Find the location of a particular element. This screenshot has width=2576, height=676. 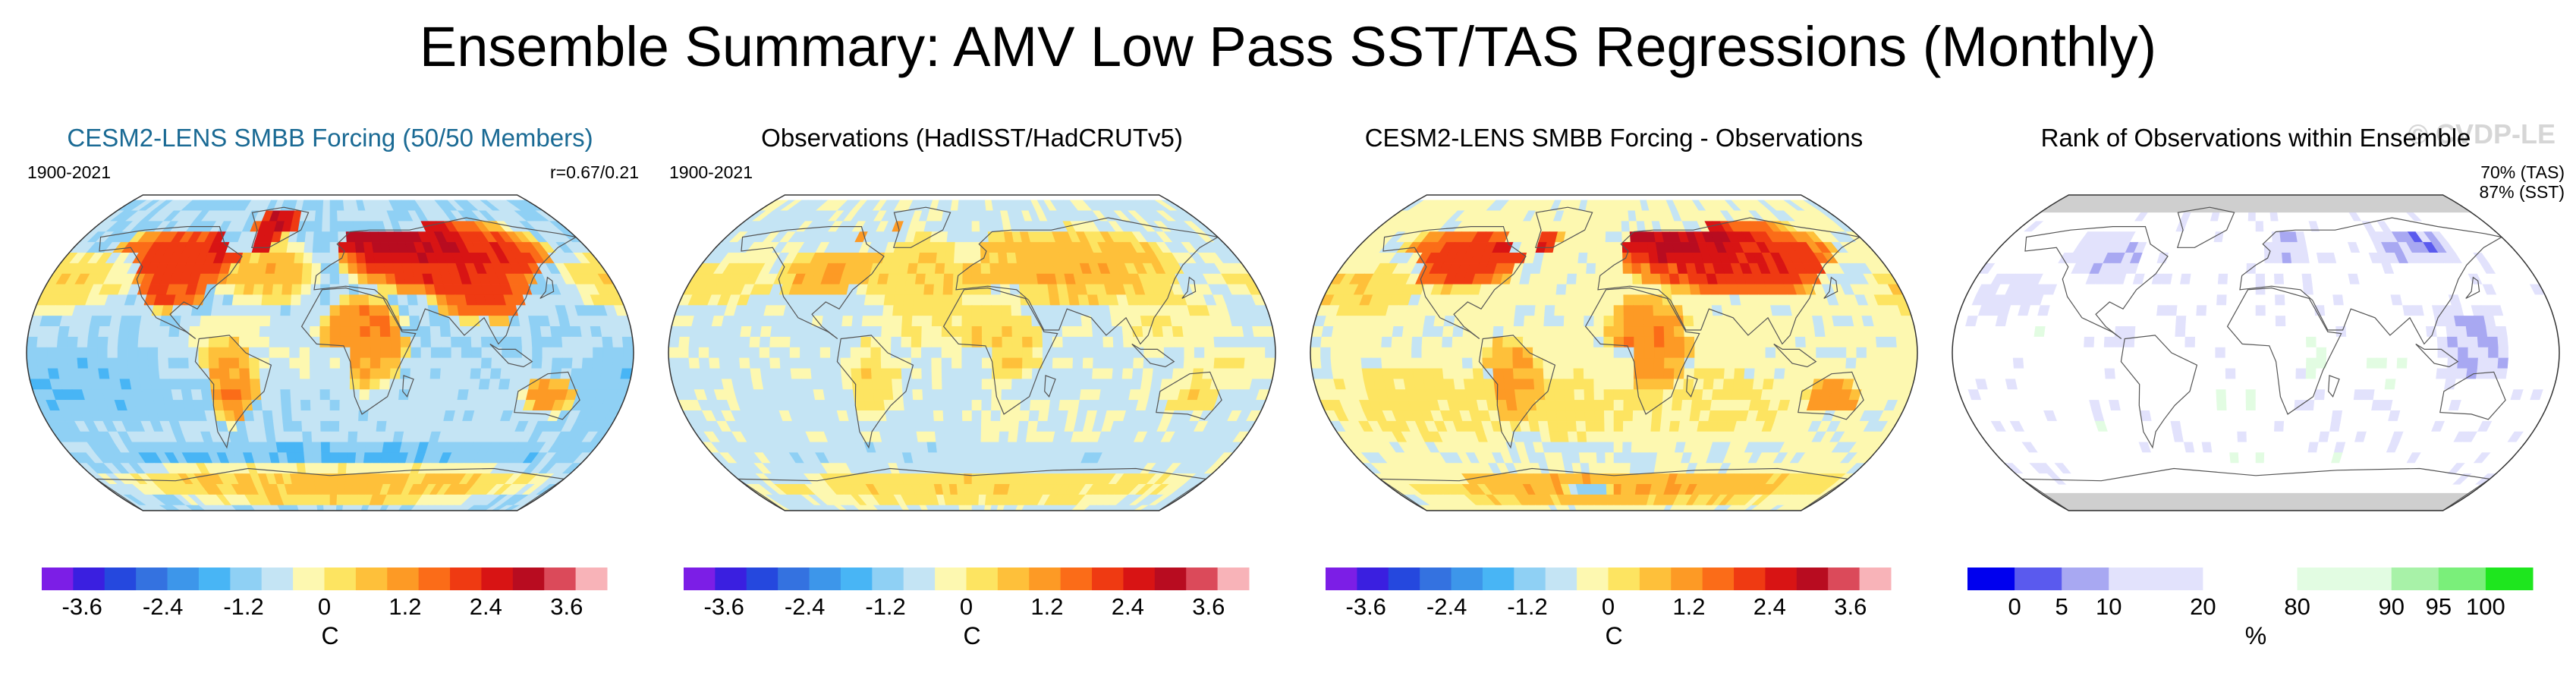

colorbar-unit-label: C is located at coordinates (972, 635).